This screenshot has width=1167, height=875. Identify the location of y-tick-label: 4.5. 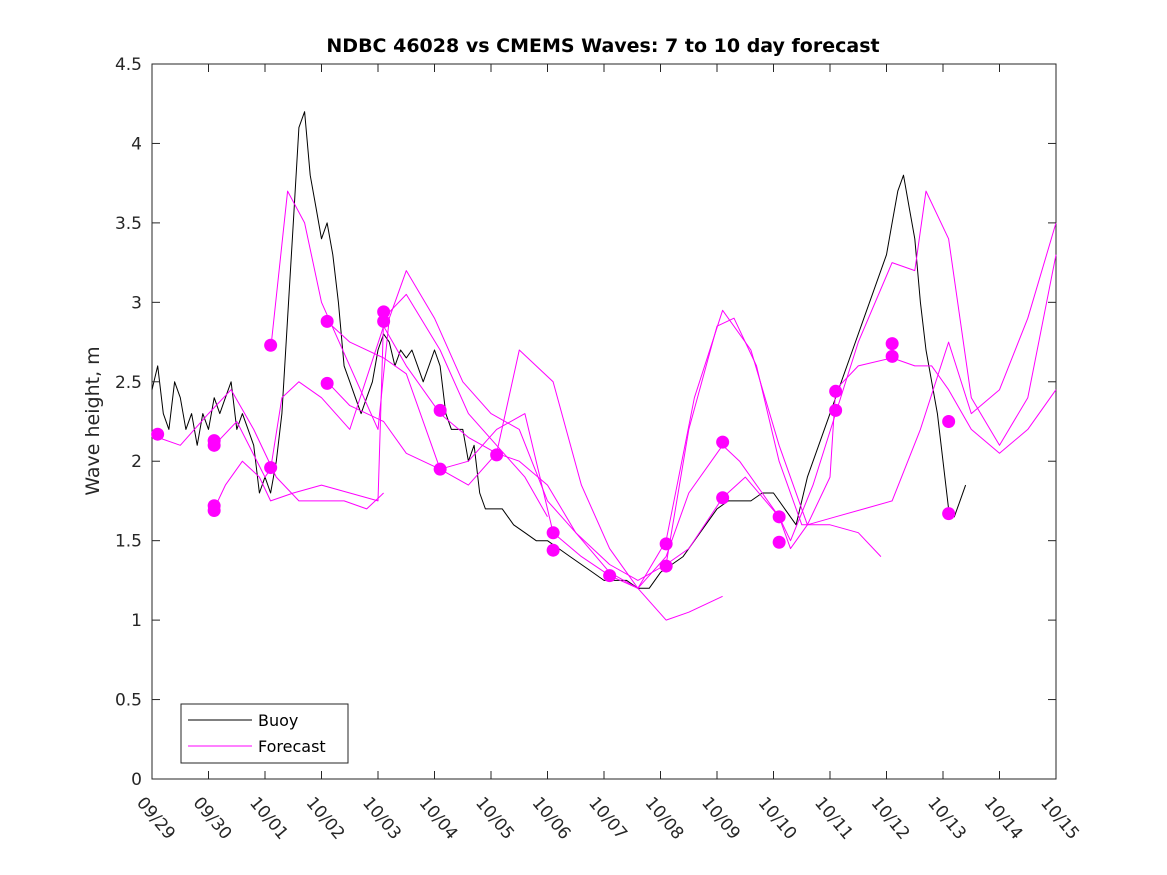
(128, 65).